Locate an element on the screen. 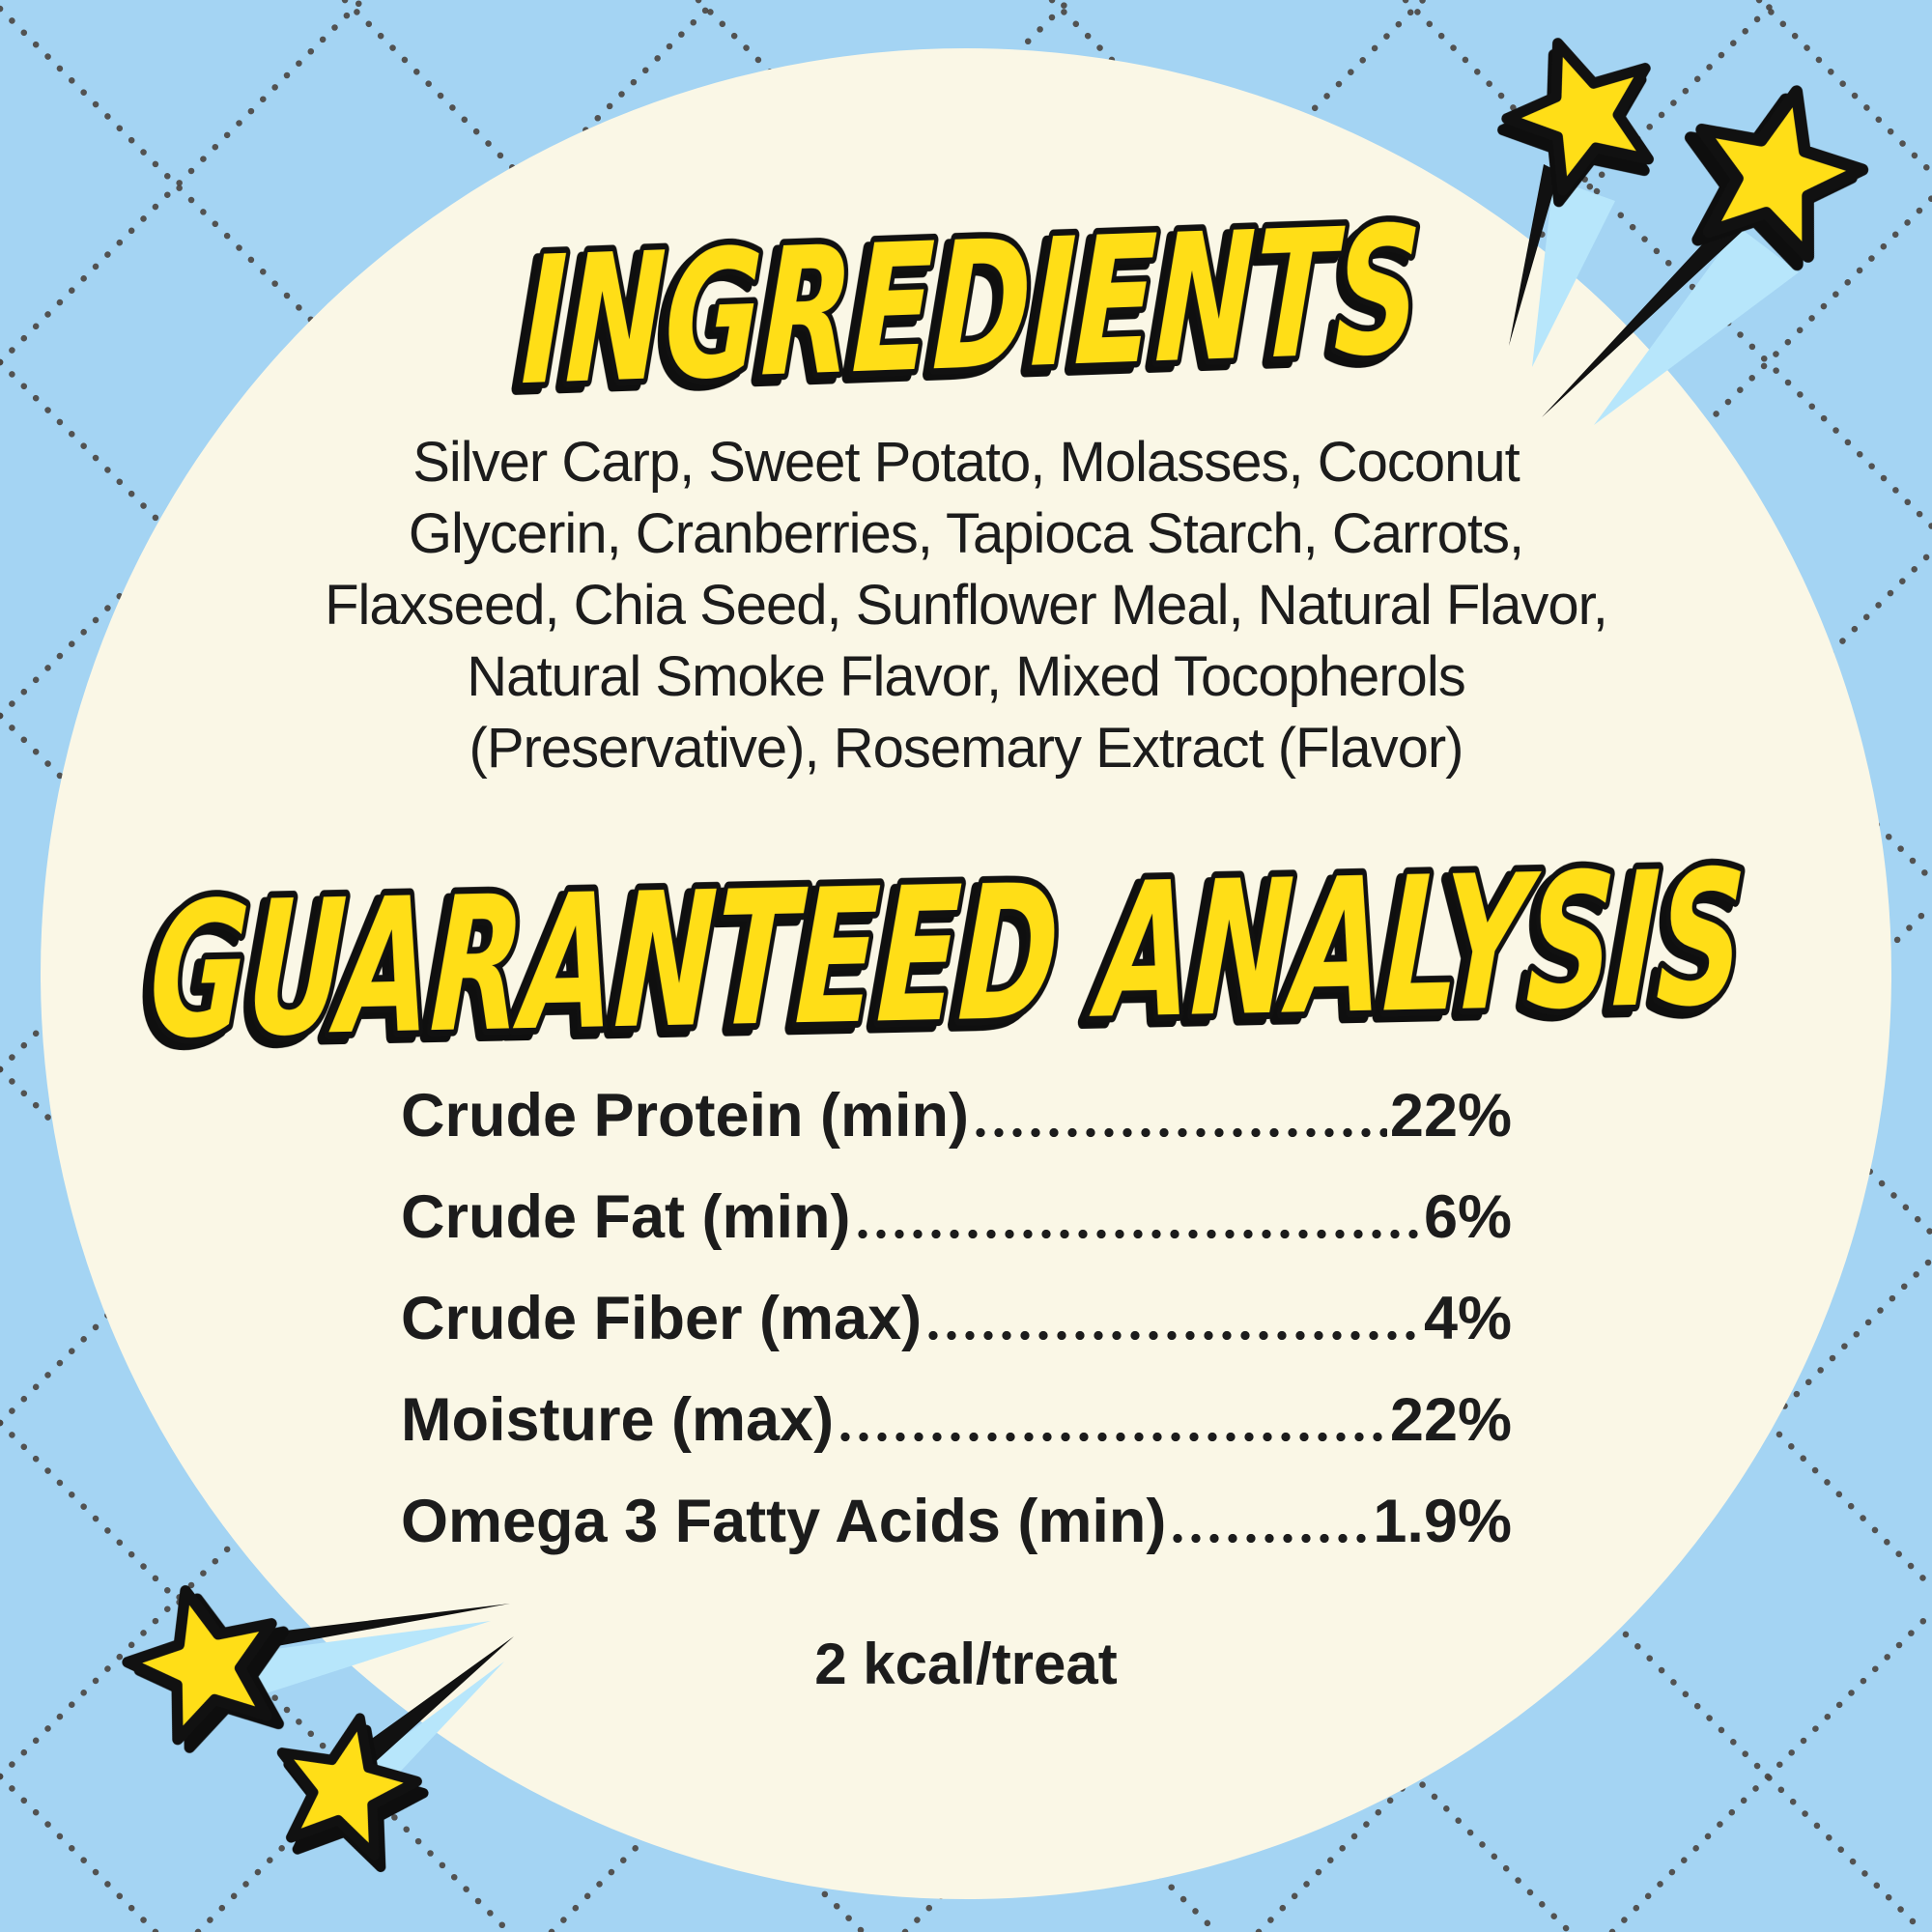 The width and height of the screenshot is (1932, 1932). analysis-label: Omega 3 Fatty Acids (min) is located at coordinates (784, 1521).